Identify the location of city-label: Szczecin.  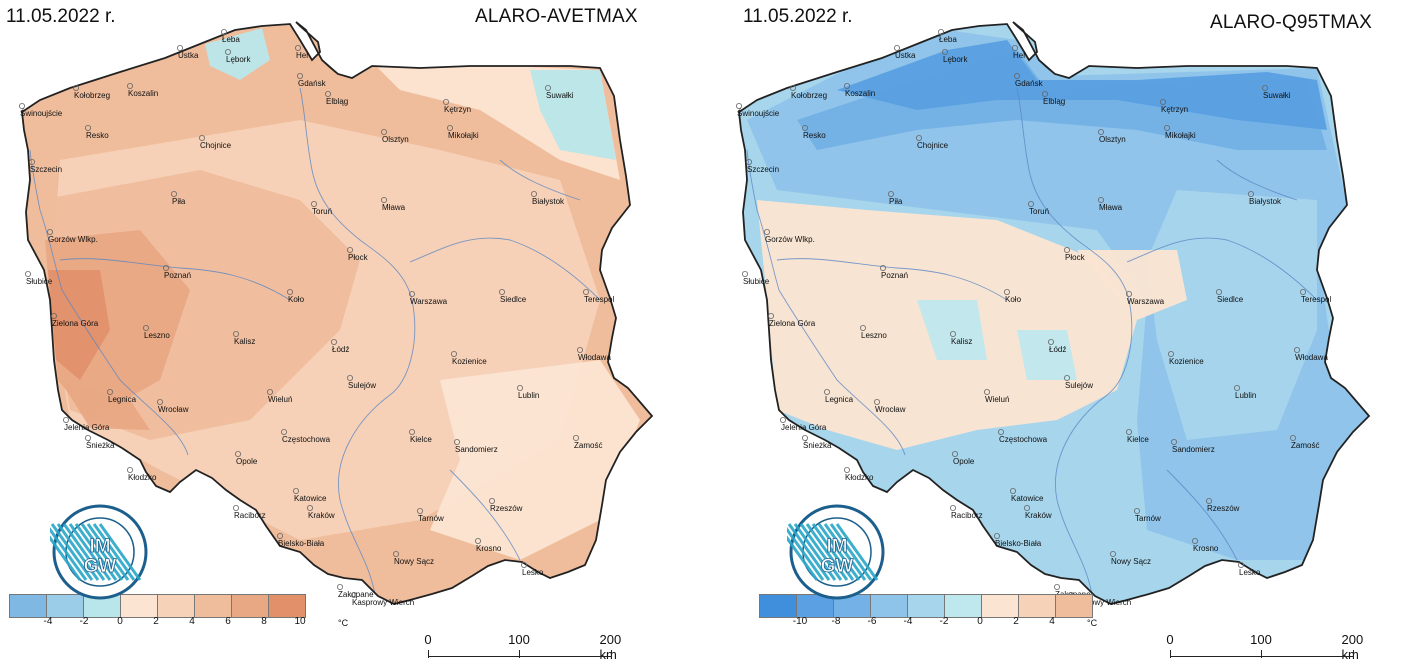
(763, 169).